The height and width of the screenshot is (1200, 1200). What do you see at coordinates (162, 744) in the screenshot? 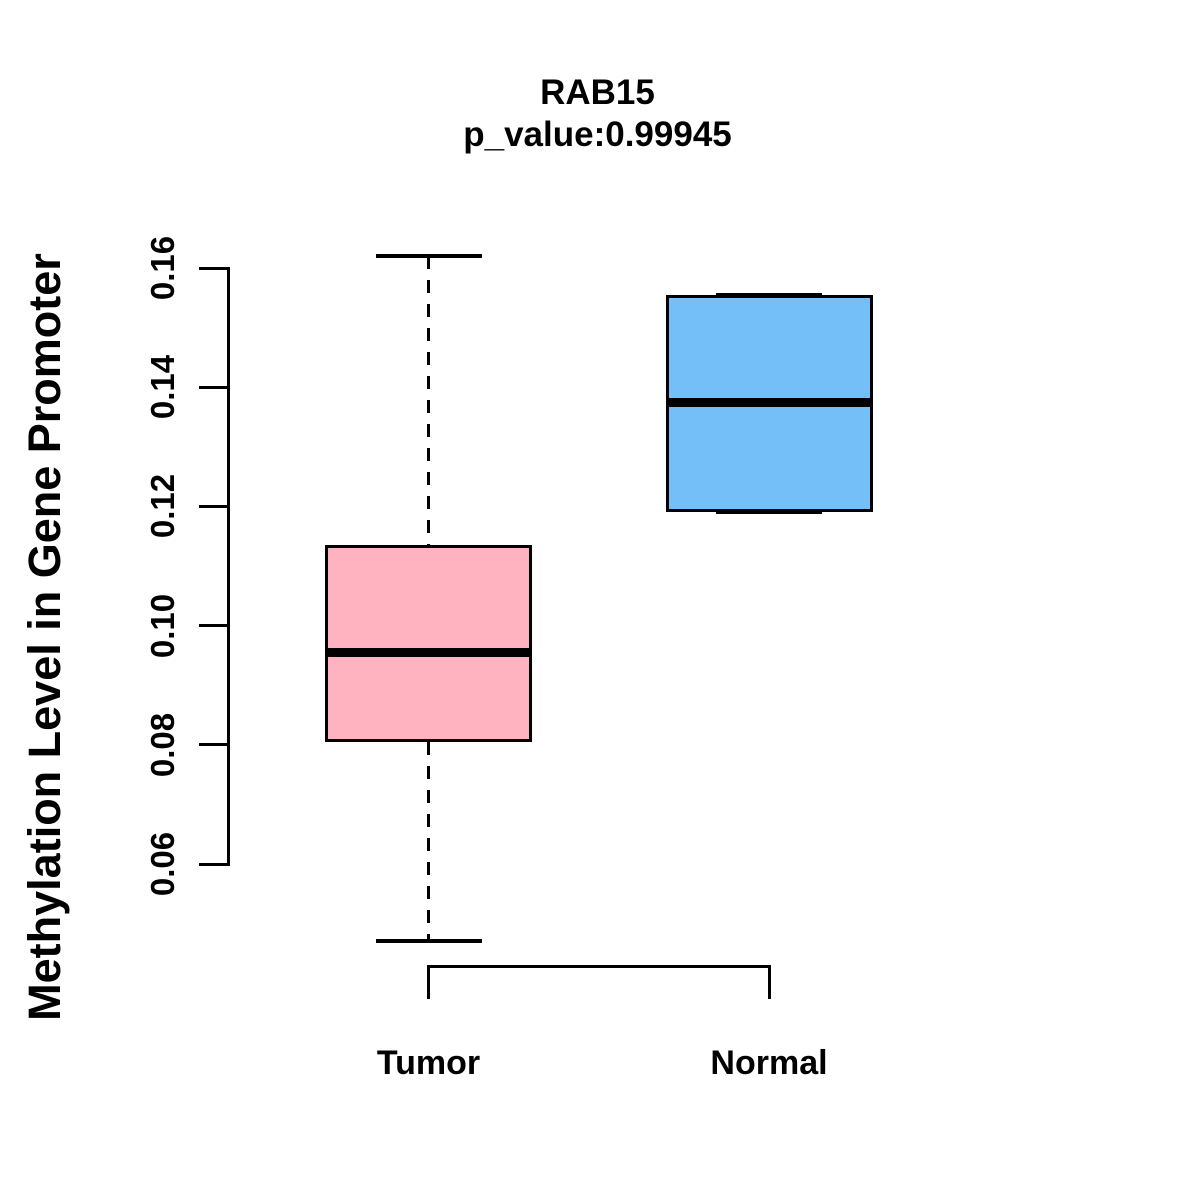
I see `y-axis-tick-label: 0.08` at bounding box center [162, 744].